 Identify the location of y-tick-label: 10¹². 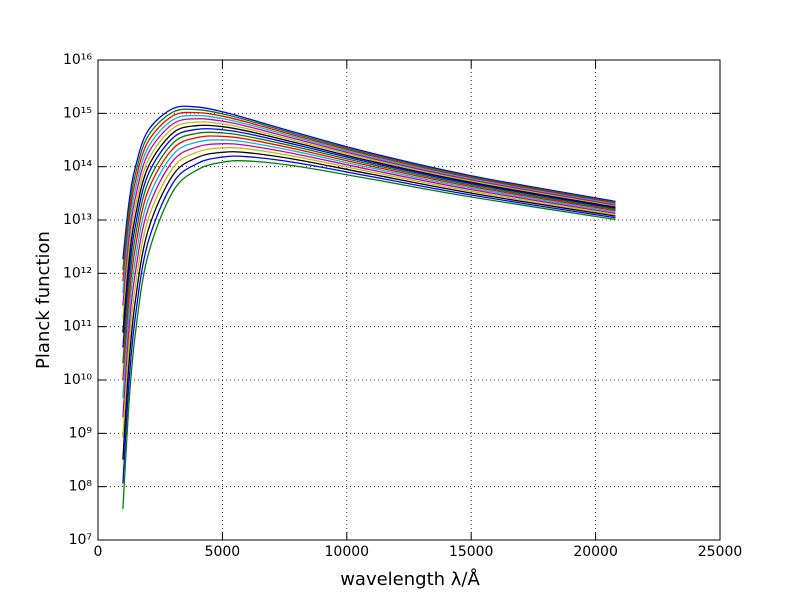
(77, 273).